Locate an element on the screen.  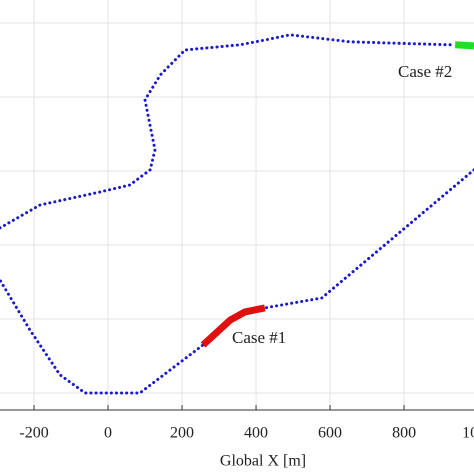
x-axis-label: Global X [m] is located at coordinates (263, 461).